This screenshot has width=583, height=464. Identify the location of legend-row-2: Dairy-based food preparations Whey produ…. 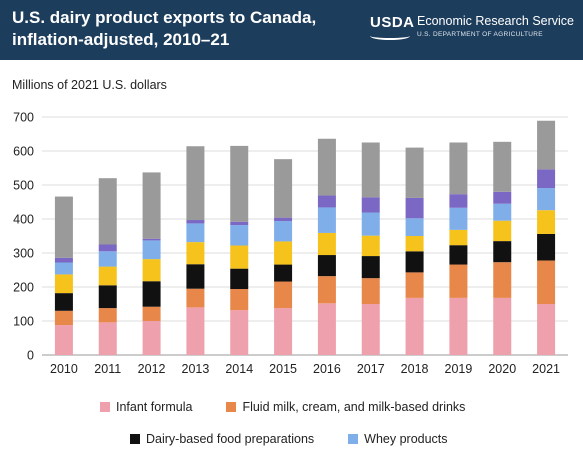
(289, 439).